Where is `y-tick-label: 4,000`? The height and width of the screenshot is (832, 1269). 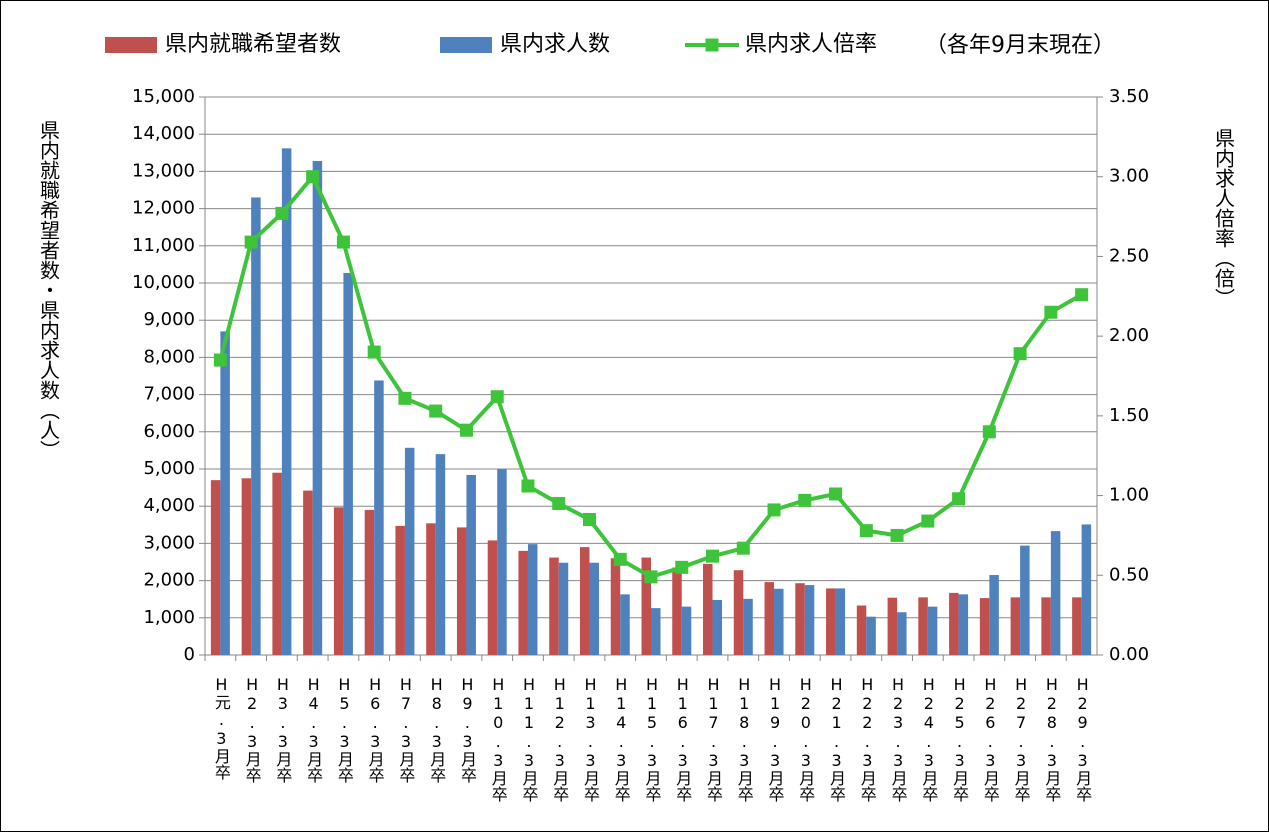 y-tick-label: 4,000 is located at coordinates (169, 505).